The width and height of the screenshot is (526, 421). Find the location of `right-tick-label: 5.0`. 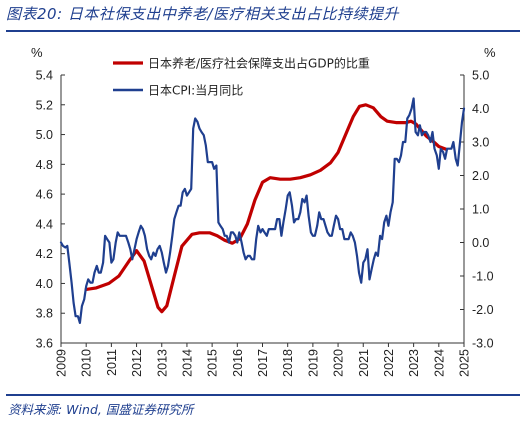

right-tick-label: 5.0 is located at coordinates (480, 76).